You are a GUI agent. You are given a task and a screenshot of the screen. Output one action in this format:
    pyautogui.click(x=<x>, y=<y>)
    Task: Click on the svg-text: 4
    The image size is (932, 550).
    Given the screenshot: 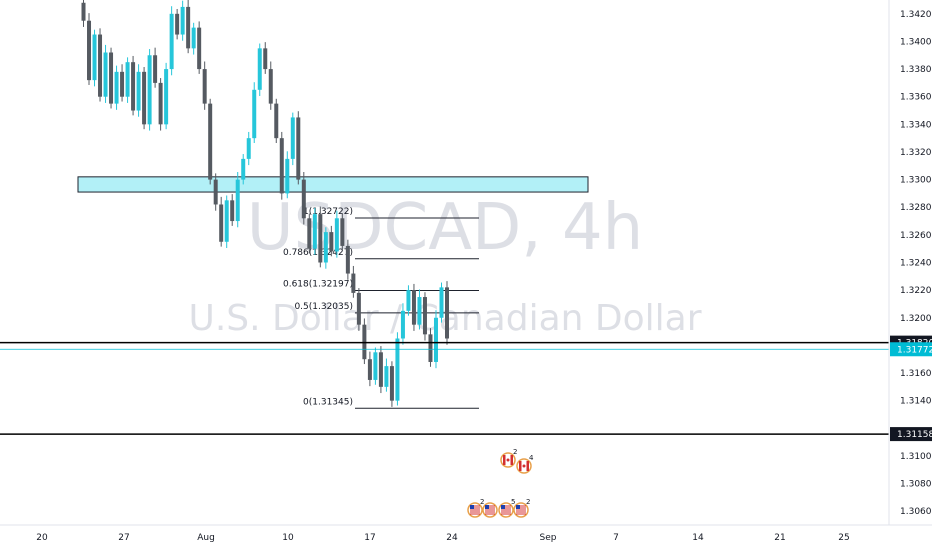 What is the action you would take?
    pyautogui.click(x=531, y=458)
    